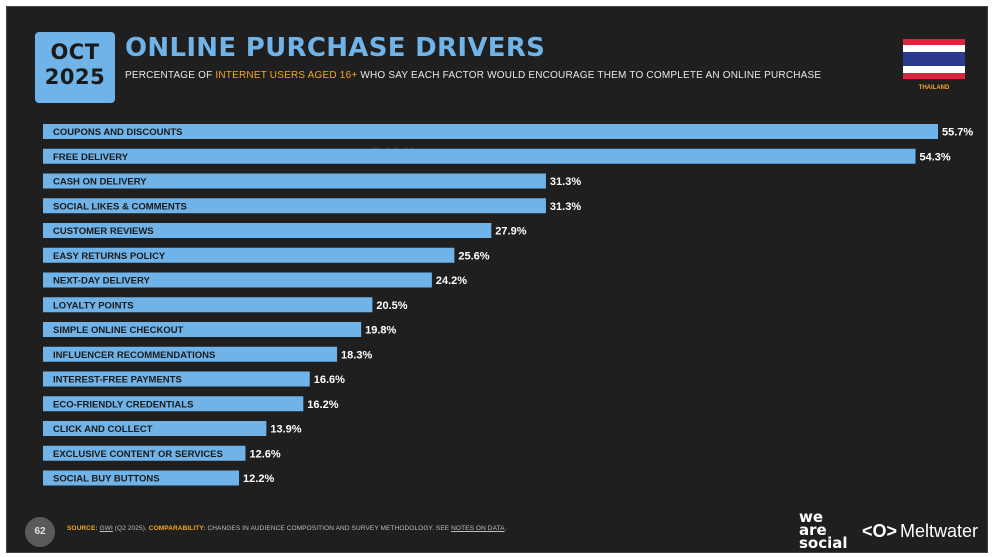 This screenshot has width=992, height=557. What do you see at coordinates (957, 133) in the screenshot?
I see `bar-value-label: 55.7%` at bounding box center [957, 133].